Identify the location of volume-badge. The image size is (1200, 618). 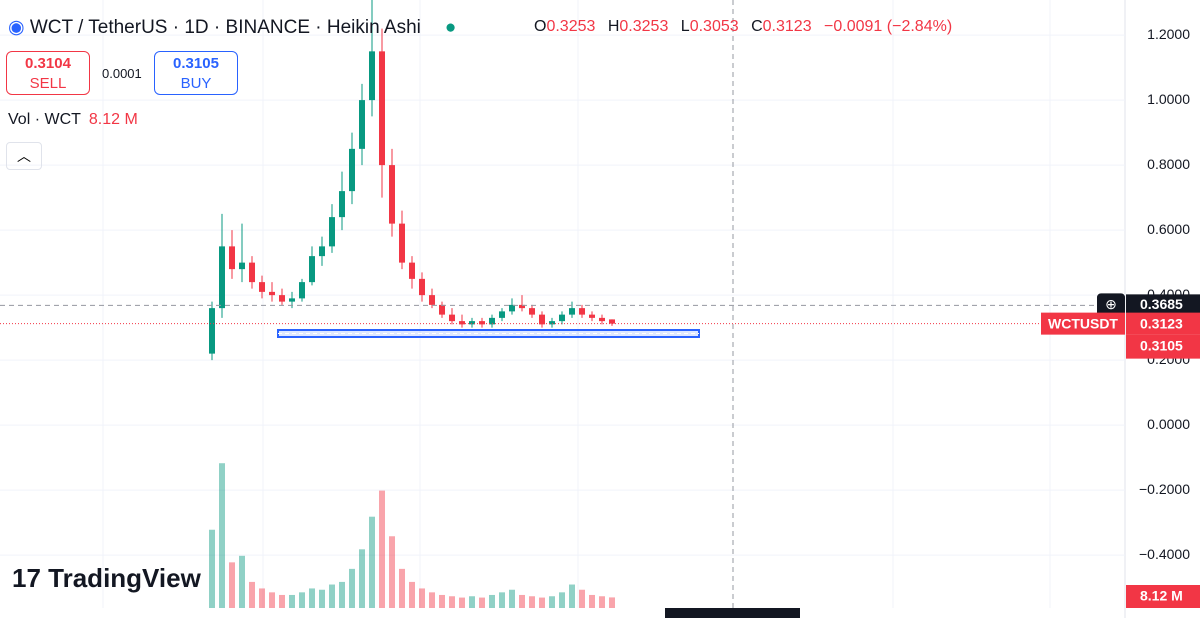
(1163, 596).